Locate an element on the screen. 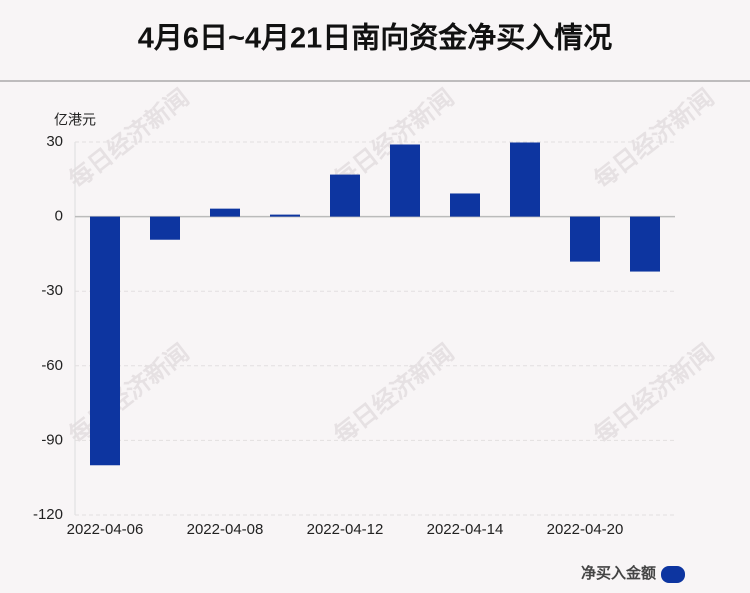  x-tick-label: 2022-04-12 is located at coordinates (345, 529).